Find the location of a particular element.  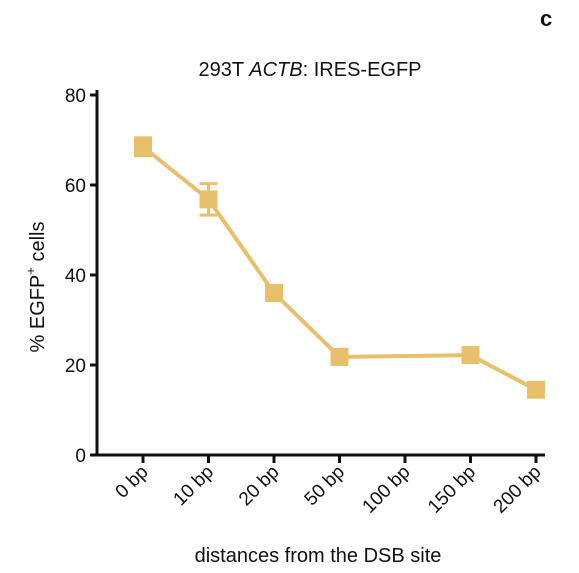

y-tick-label: 40 is located at coordinates (75, 276).